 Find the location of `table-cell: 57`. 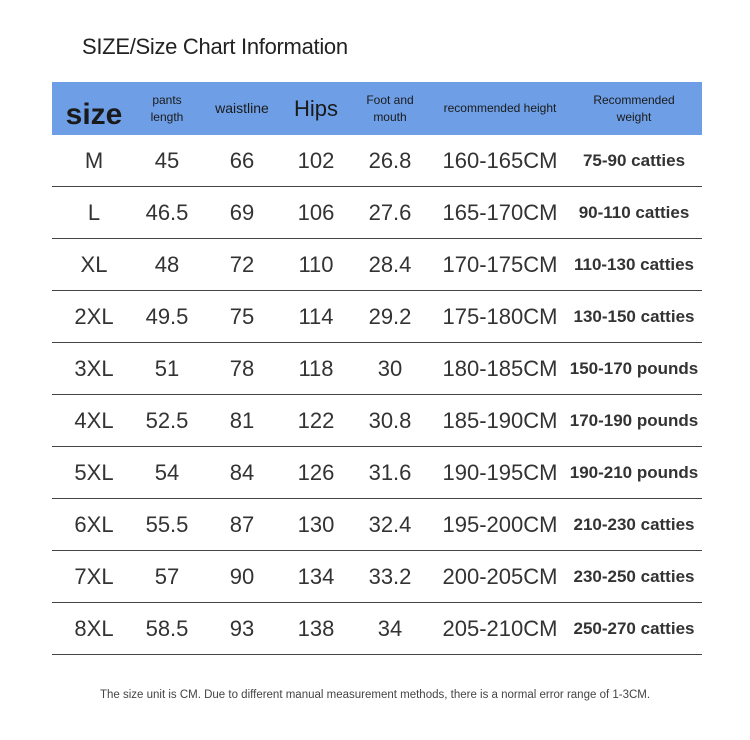

table-cell: 57 is located at coordinates (167, 576).